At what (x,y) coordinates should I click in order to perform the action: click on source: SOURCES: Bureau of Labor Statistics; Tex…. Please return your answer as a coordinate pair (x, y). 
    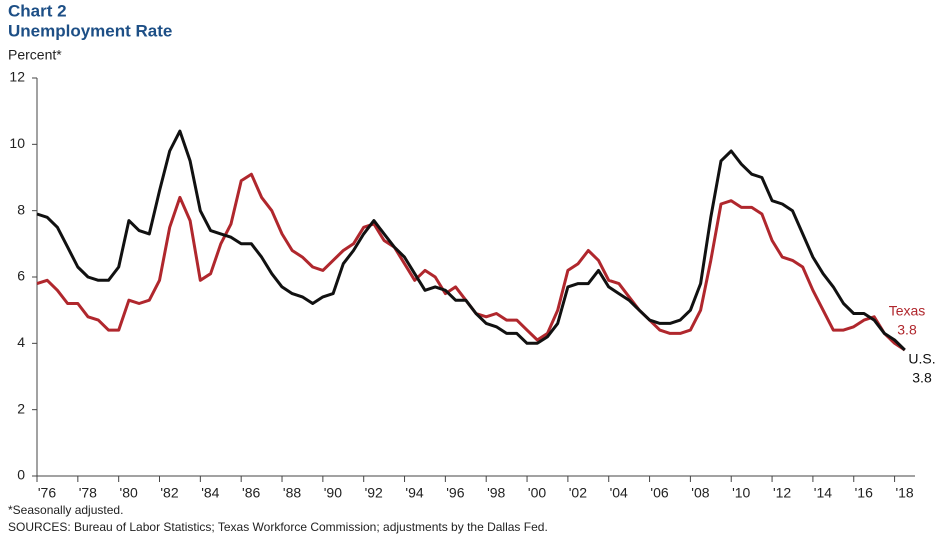
    Looking at the image, I should click on (278, 527).